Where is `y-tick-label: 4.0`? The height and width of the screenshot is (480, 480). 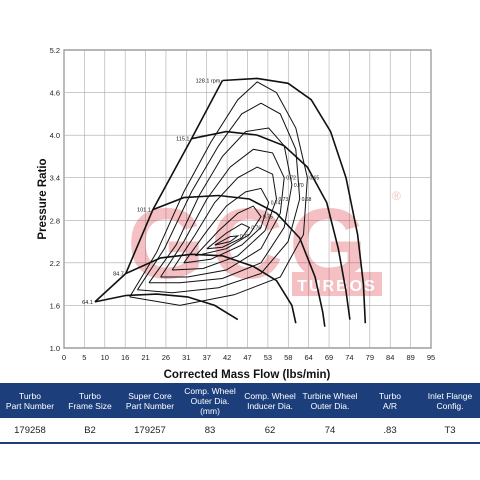
y-tick-label: 4.0 is located at coordinates (55, 135).